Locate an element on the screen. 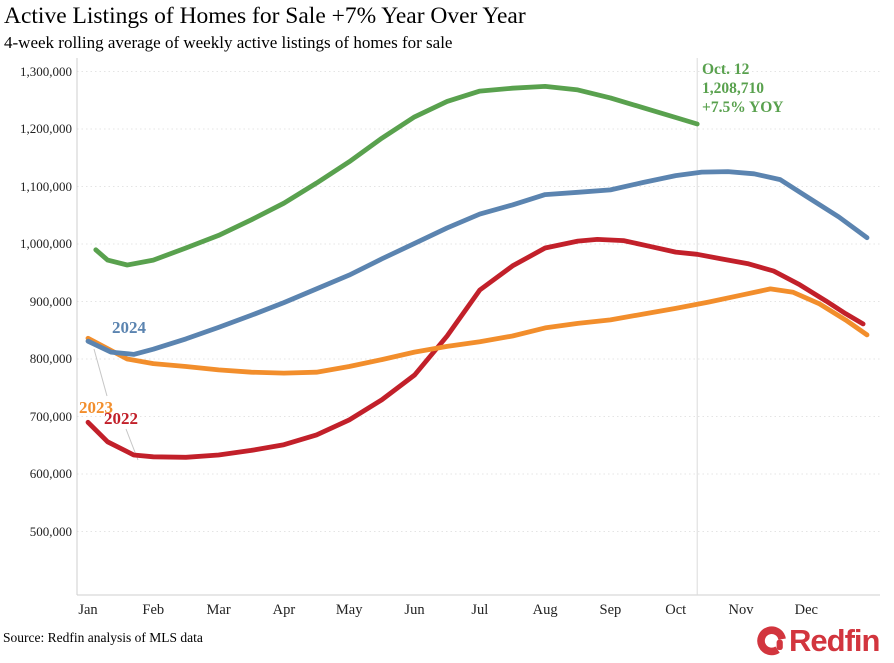 The height and width of the screenshot is (663, 894). x-tick-label: Feb is located at coordinates (153, 610).